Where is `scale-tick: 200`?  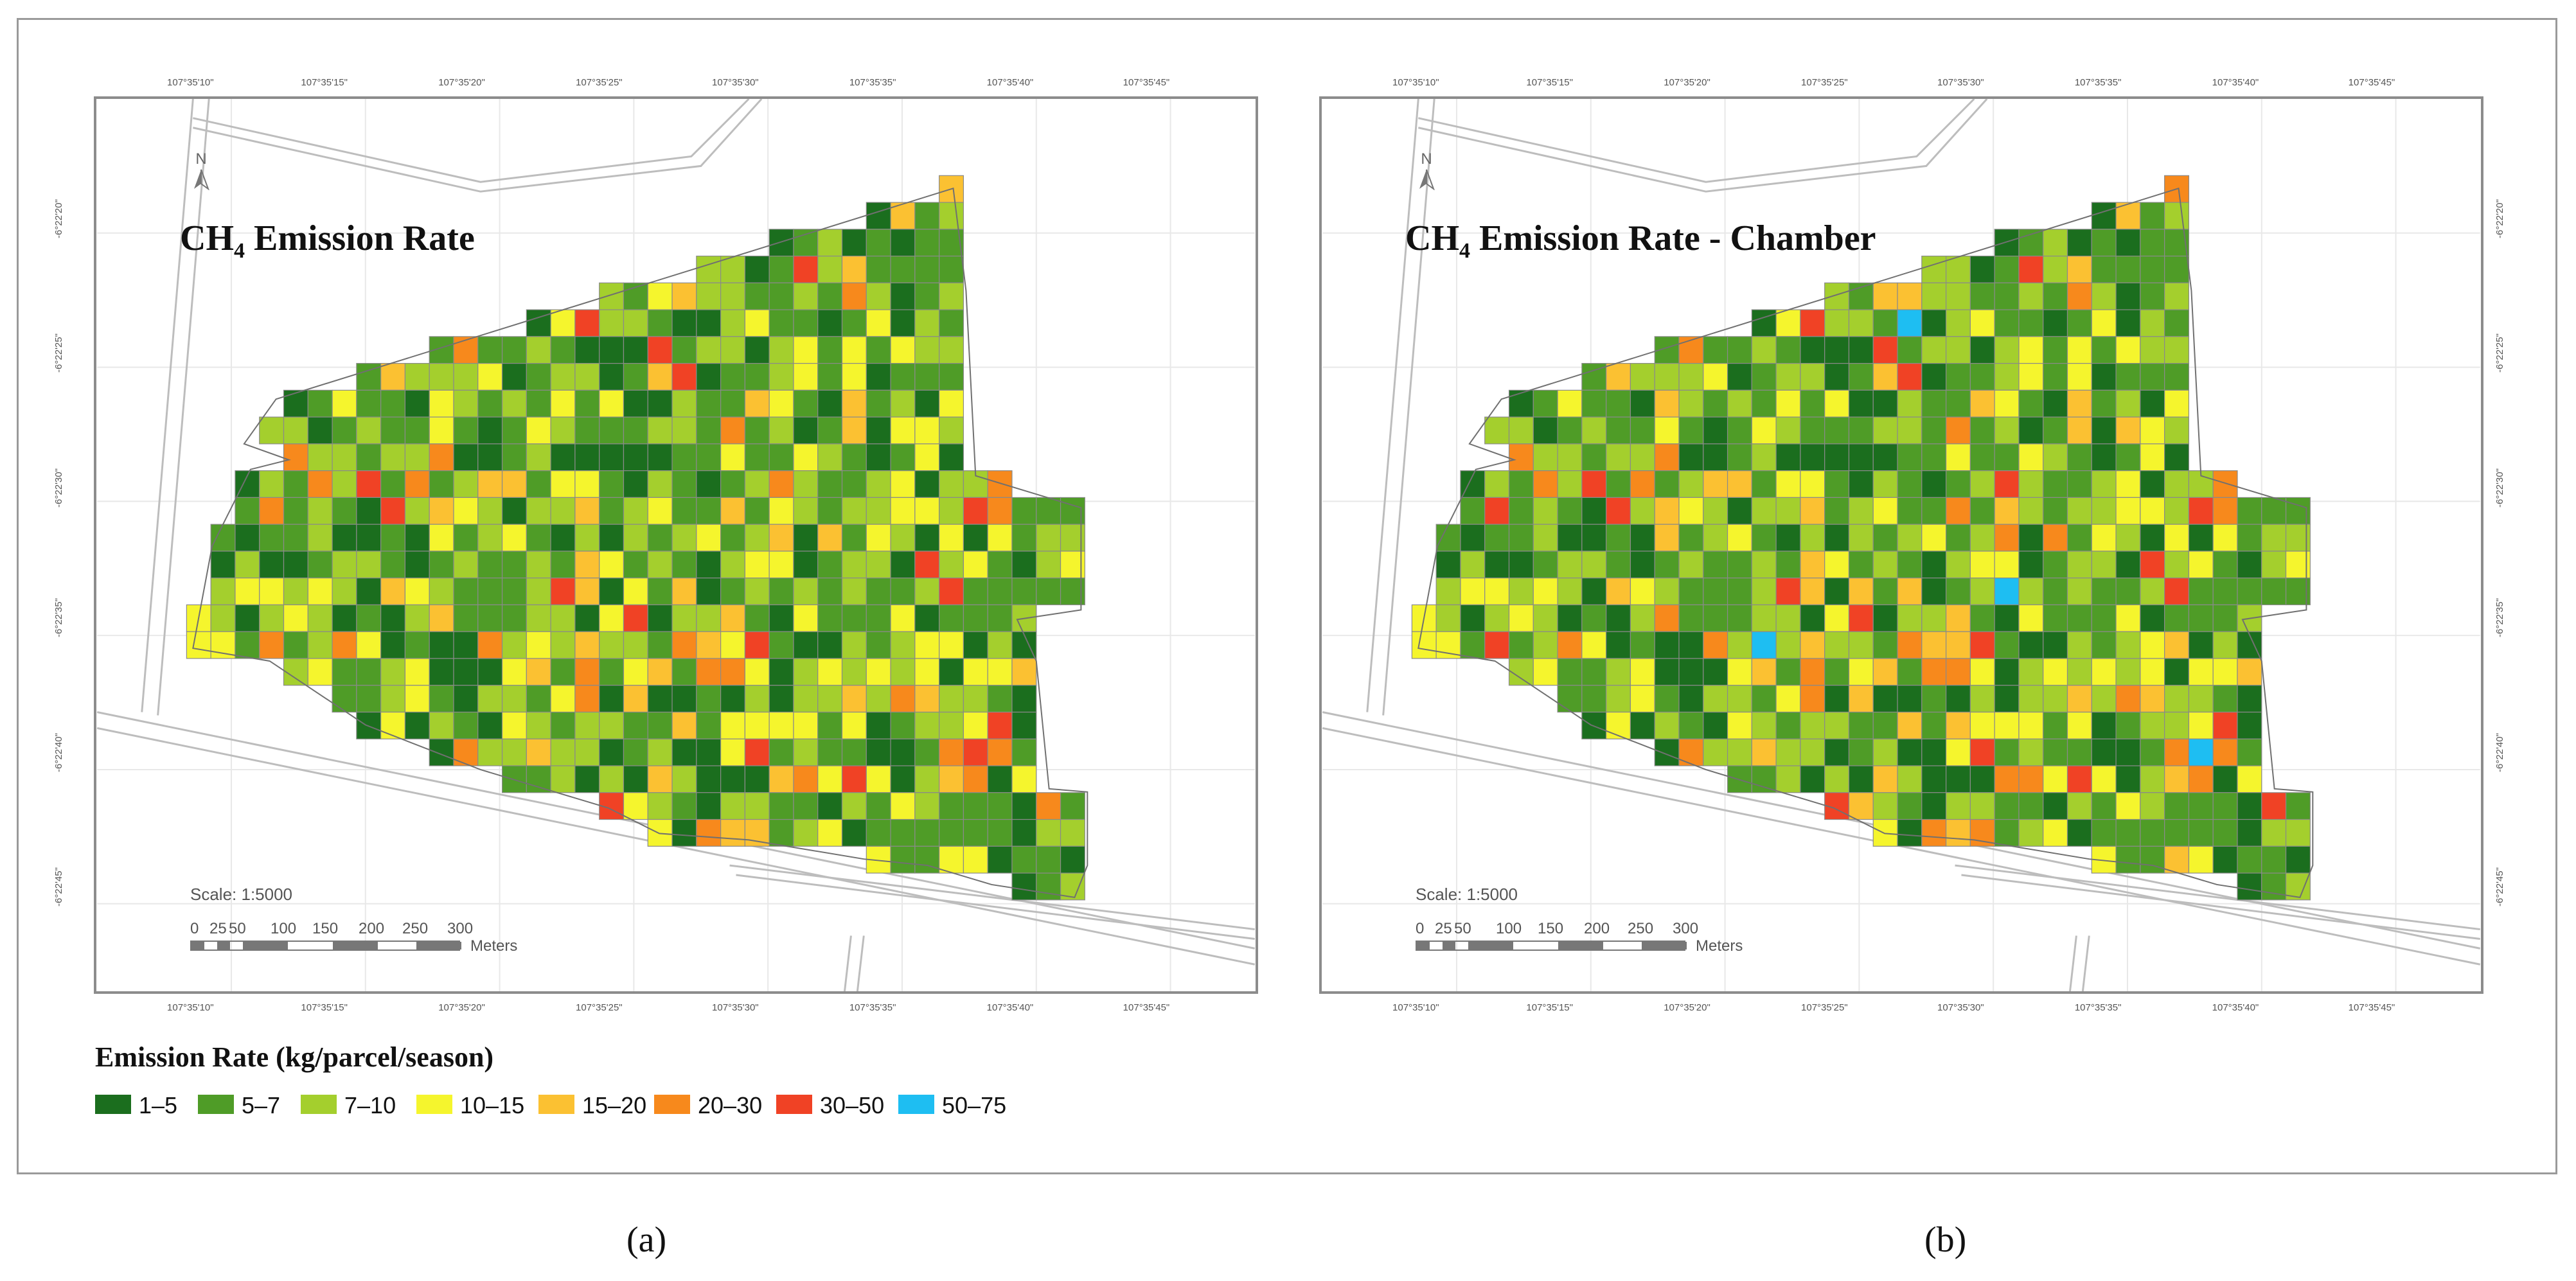 scale-tick: 200 is located at coordinates (1597, 929).